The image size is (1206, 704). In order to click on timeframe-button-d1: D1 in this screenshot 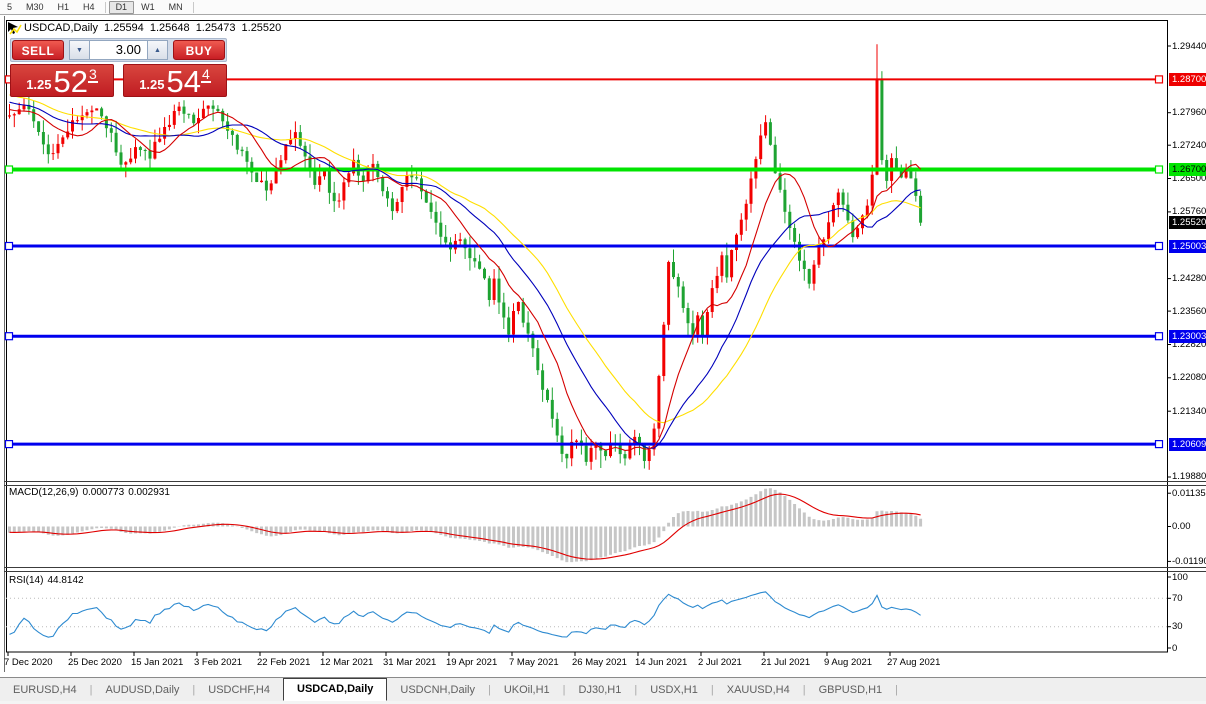, I will do `click(121, 7)`.